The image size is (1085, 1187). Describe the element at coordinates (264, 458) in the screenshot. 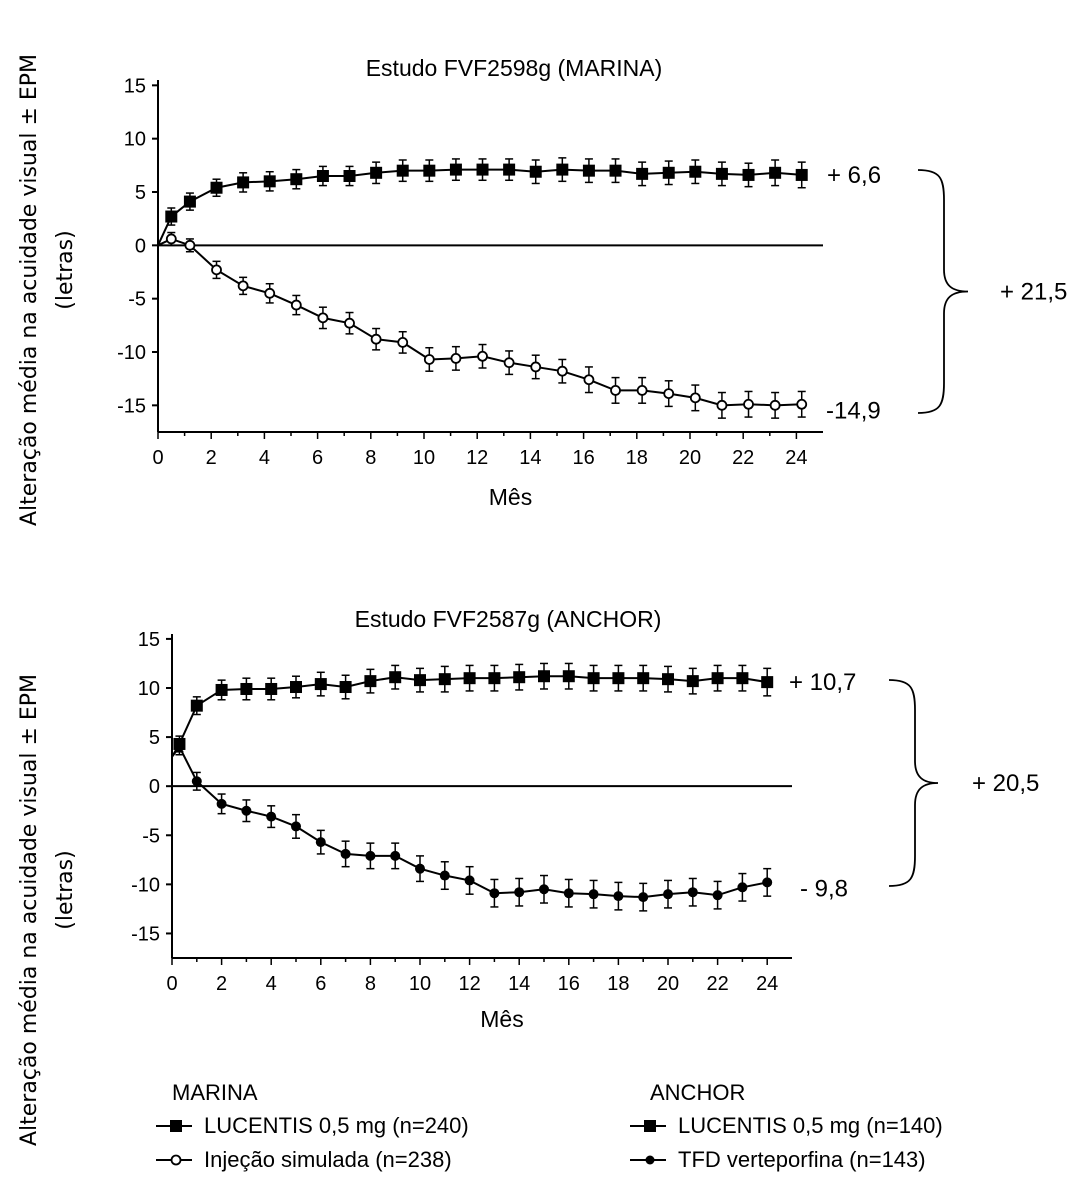

I see `x-tick-label: 4` at that location.